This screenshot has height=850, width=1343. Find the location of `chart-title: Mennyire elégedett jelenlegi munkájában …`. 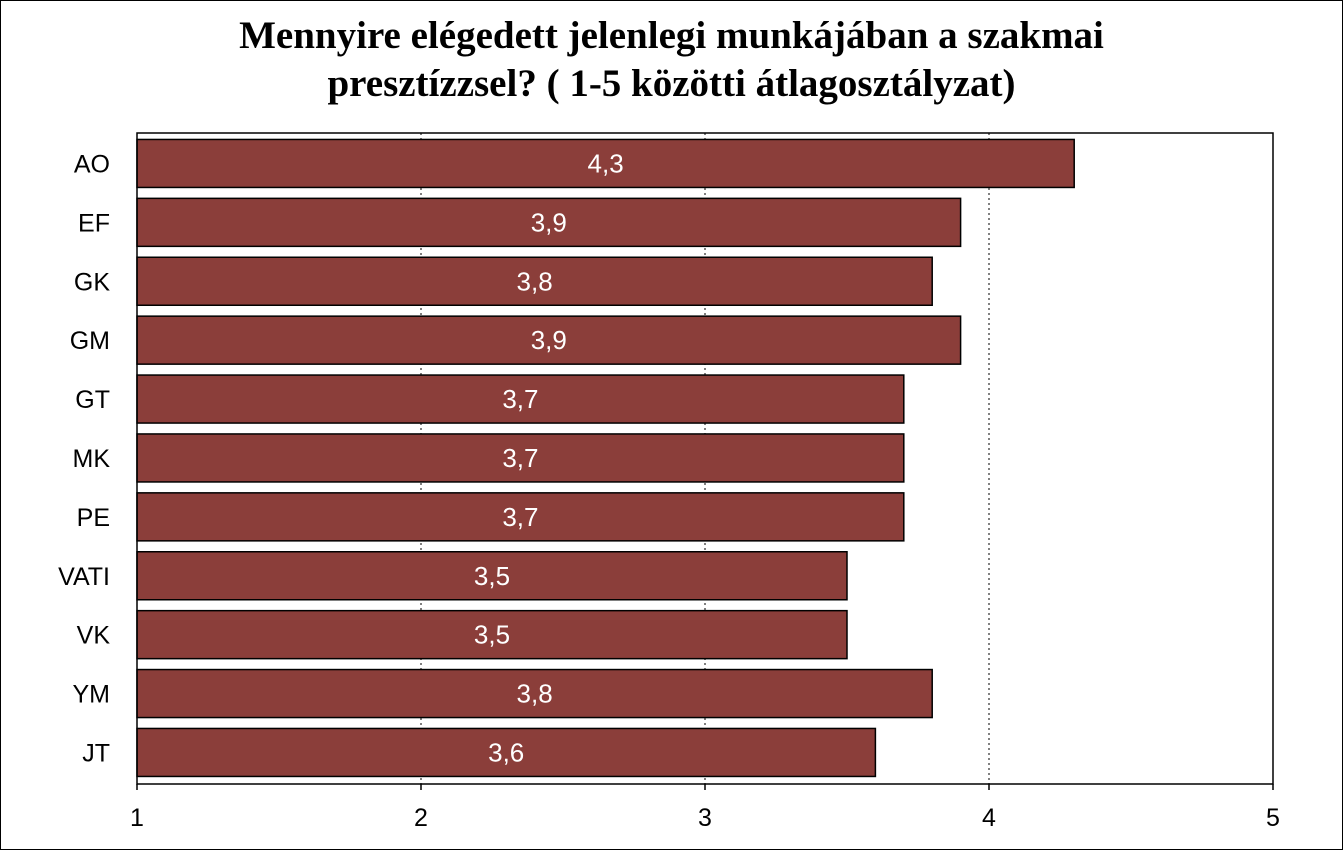

chart-title: Mennyire elégedett jelenlegi munkájában … is located at coordinates (671, 60).